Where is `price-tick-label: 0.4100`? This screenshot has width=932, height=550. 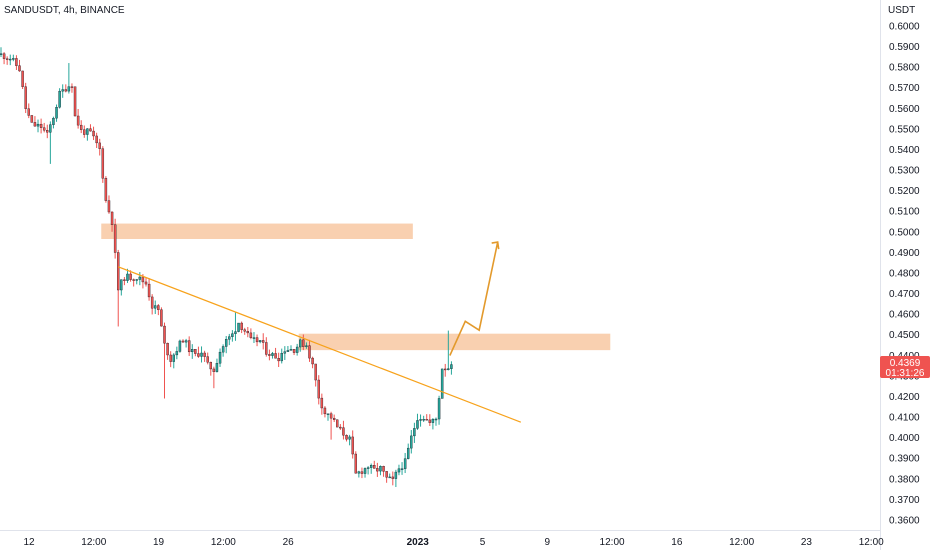
price-tick-label: 0.4100 is located at coordinates (904, 418).